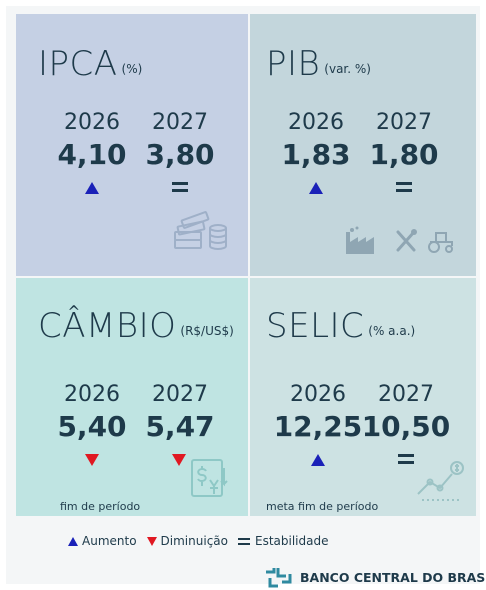 Image resolution: width=486 pixels, height=590 pixels. Describe the element at coordinates (207, 331) in the screenshot. I see `cambio-unit: (R$/US$)` at that location.